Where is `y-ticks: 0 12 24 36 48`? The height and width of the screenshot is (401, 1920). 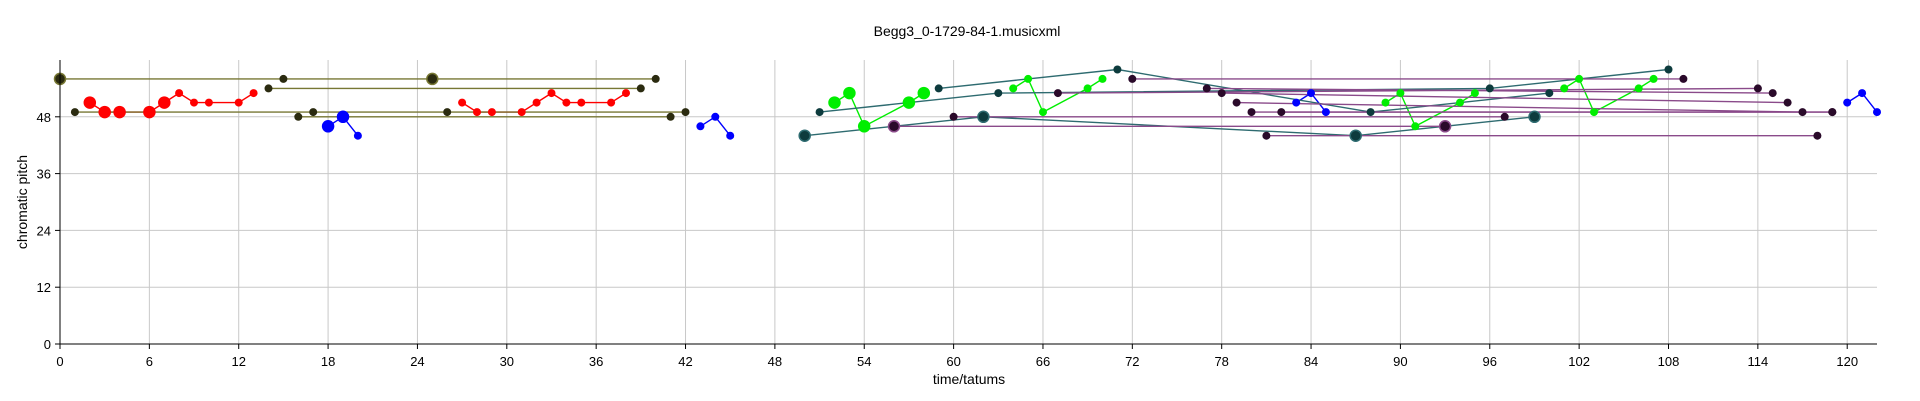 y-ticks: 0 12 24 36 48 is located at coordinates (48, 231).